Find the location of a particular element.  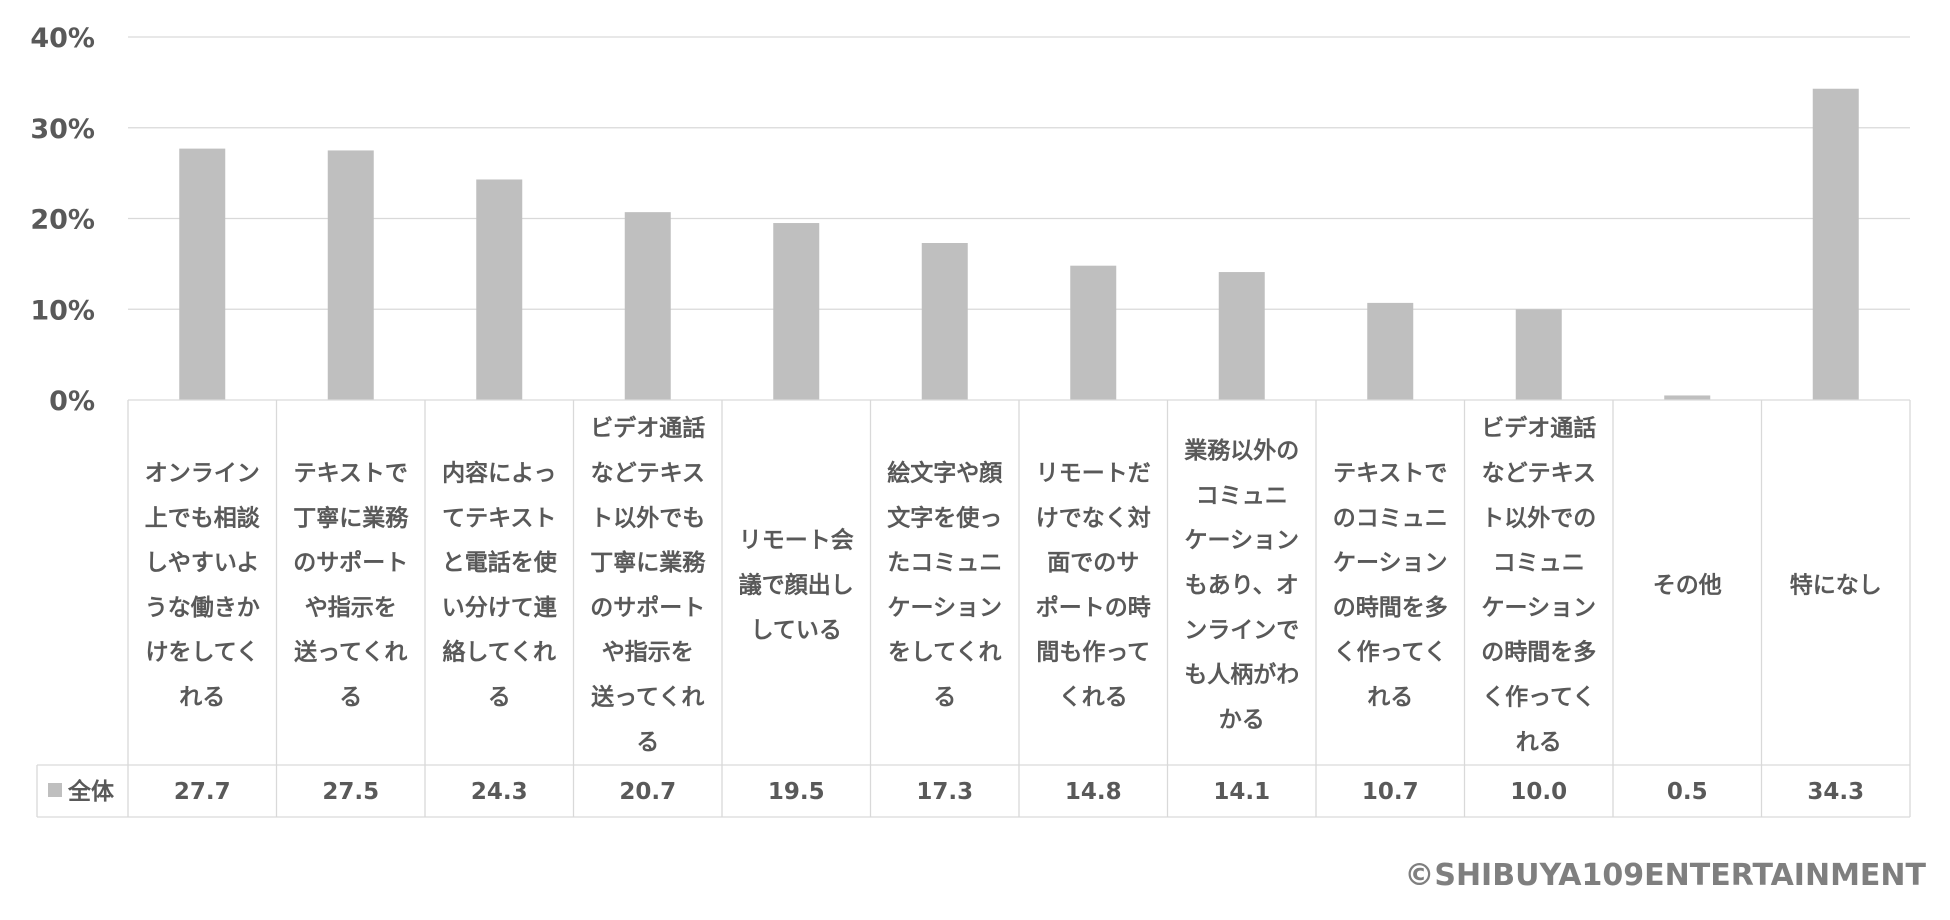

category-label-line: の時間を多 is located at coordinates (1538, 652).